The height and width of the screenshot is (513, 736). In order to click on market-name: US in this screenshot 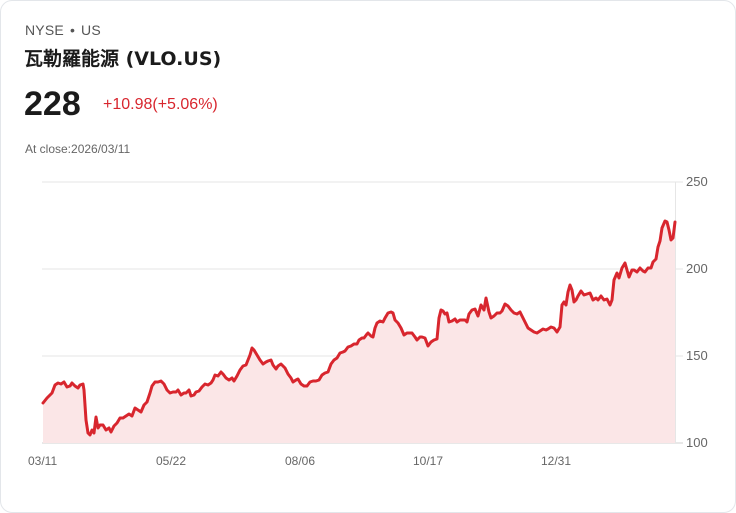, I will do `click(91, 30)`.